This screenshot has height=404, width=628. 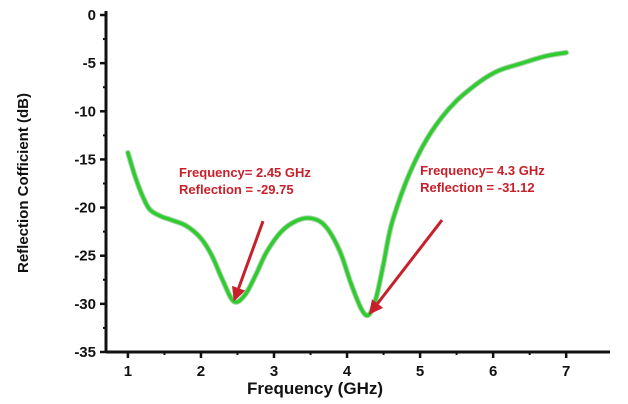 What do you see at coordinates (315, 388) in the screenshot?
I see `x-axis-label: Frequency (GHz)` at bounding box center [315, 388].